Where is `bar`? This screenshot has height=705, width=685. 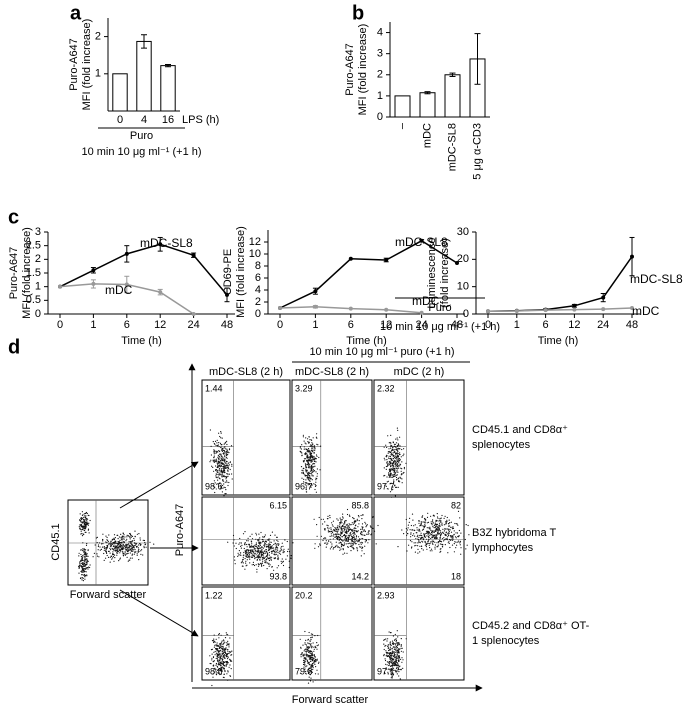 bar is located at coordinates (452, 96).